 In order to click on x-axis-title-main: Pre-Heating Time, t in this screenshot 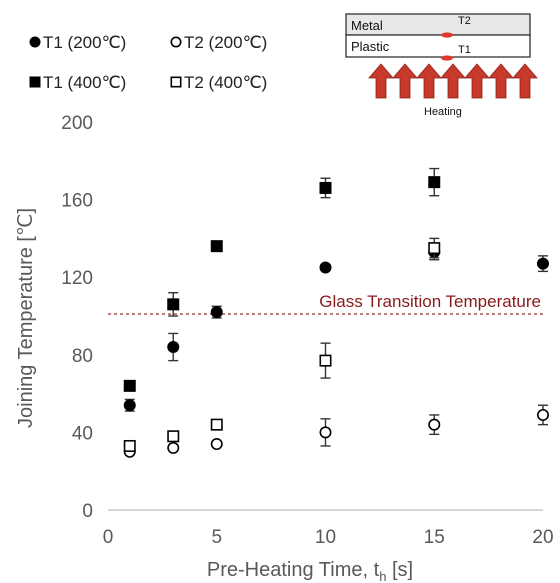, I will do `click(293, 570)`.